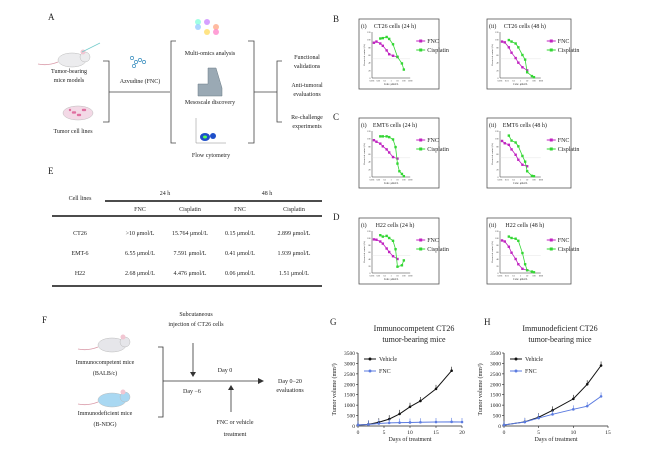  Describe the element at coordinates (294, 234) in the screenshot. I see `table-cell: 2.899 μmol/L` at that location.